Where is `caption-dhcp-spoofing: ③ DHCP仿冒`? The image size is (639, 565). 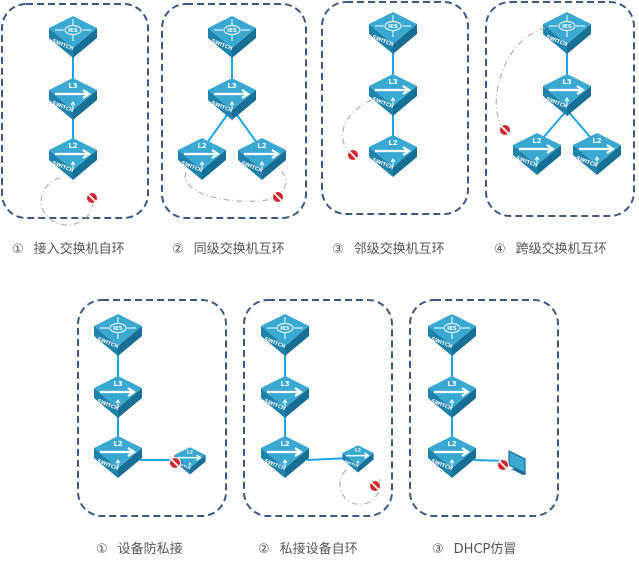 caption-dhcp-spoofing: ③ DHCP仿冒 is located at coordinates (474, 547).